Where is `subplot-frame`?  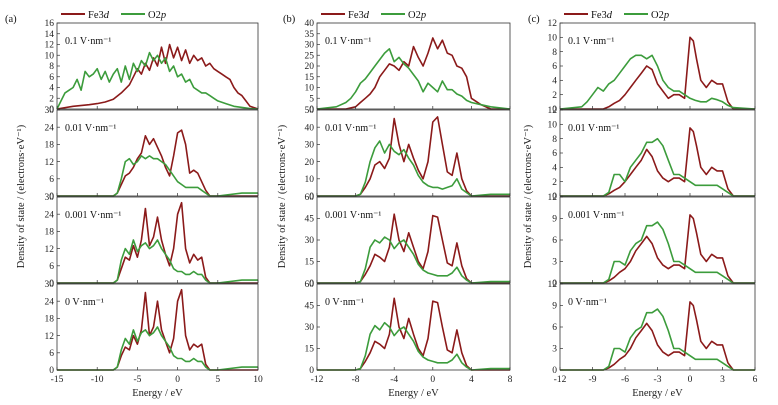
subplot-frame is located at coordinates (157, 153).